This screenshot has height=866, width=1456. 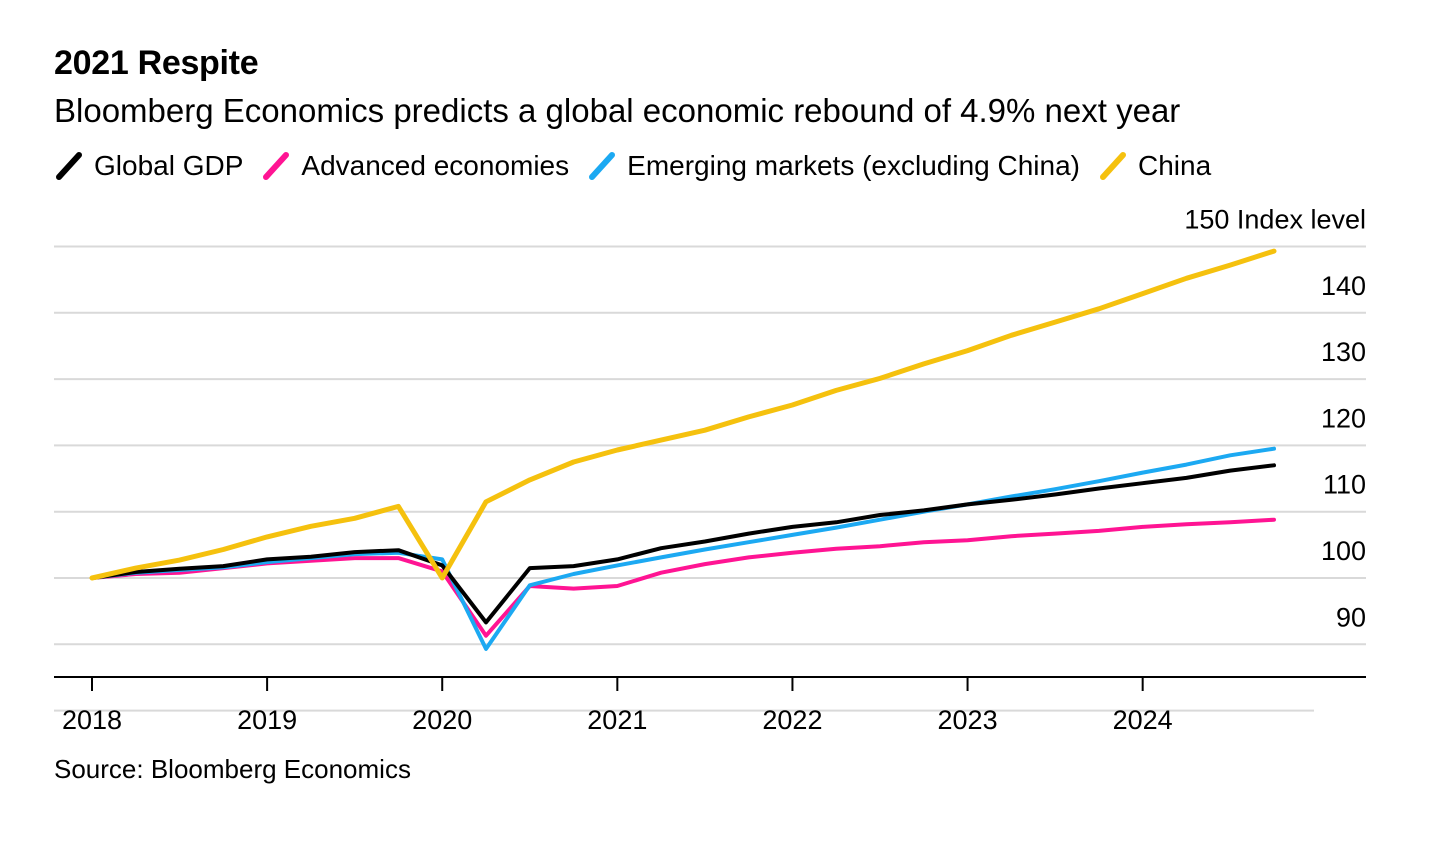 What do you see at coordinates (1275, 419) in the screenshot?
I see `y-tick-labels: 90 100 110 120 130 140 150 Index level` at bounding box center [1275, 419].